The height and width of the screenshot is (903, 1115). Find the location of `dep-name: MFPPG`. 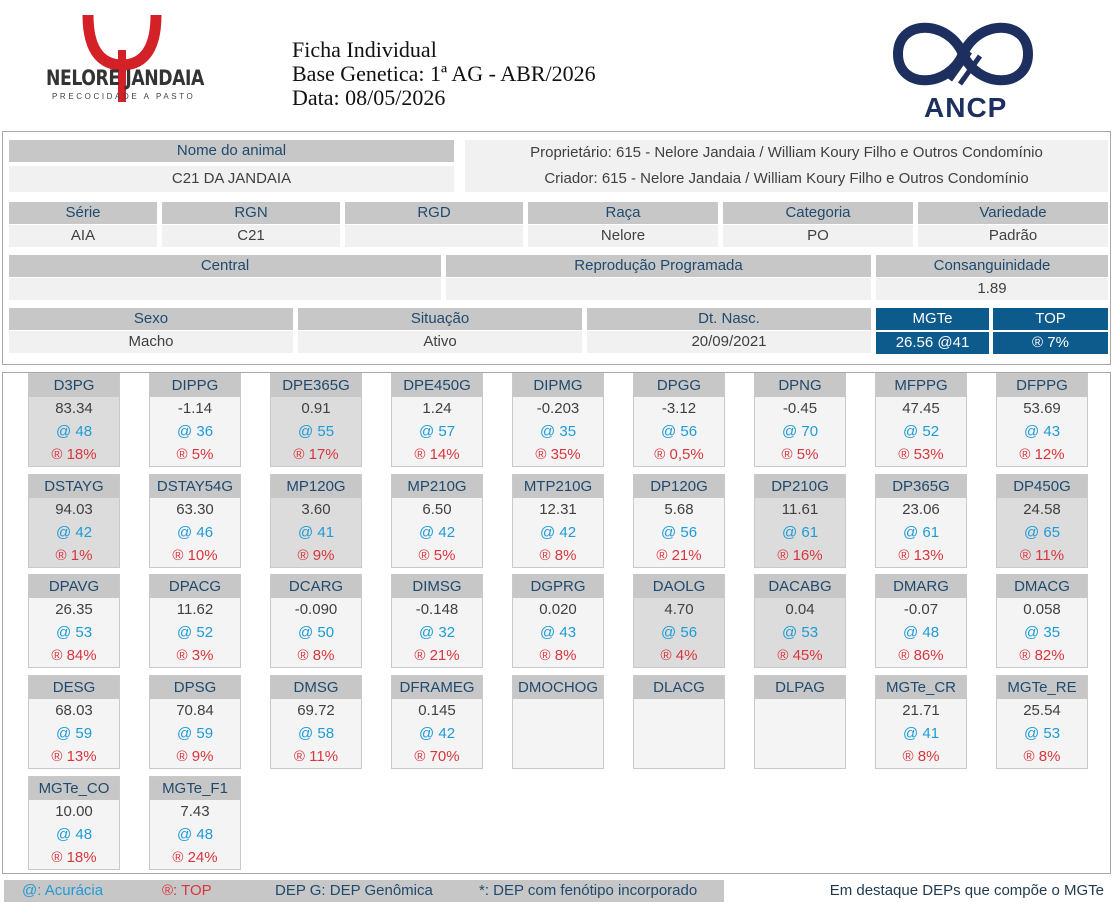

dep-name: MFPPG is located at coordinates (921, 385).